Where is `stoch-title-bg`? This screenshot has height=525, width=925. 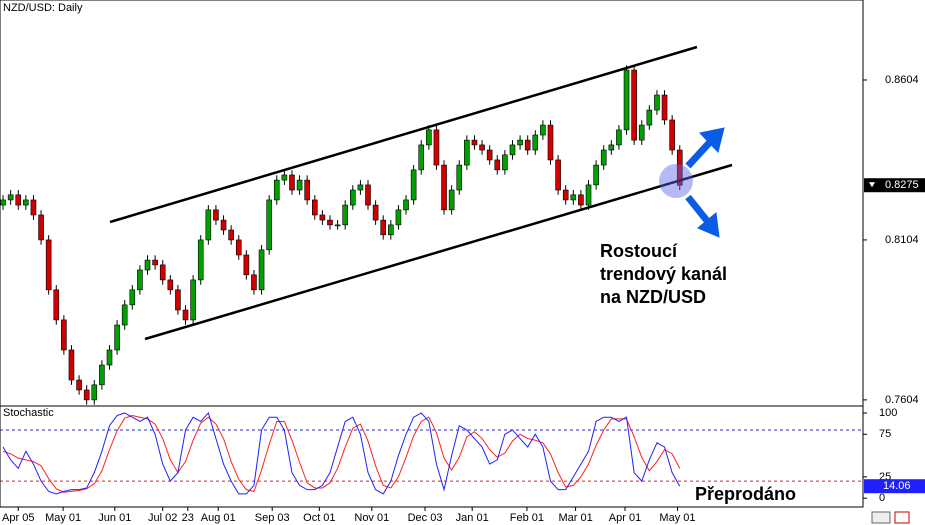
stoch-title-bg is located at coordinates (28, 413).